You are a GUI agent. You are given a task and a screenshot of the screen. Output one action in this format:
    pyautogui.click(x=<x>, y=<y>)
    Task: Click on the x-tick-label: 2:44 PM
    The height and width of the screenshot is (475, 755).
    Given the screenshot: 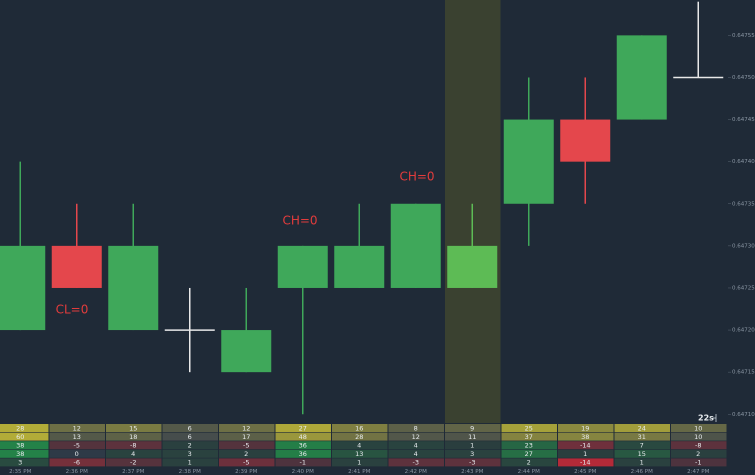 What is the action you would take?
    pyautogui.click(x=529, y=472)
    